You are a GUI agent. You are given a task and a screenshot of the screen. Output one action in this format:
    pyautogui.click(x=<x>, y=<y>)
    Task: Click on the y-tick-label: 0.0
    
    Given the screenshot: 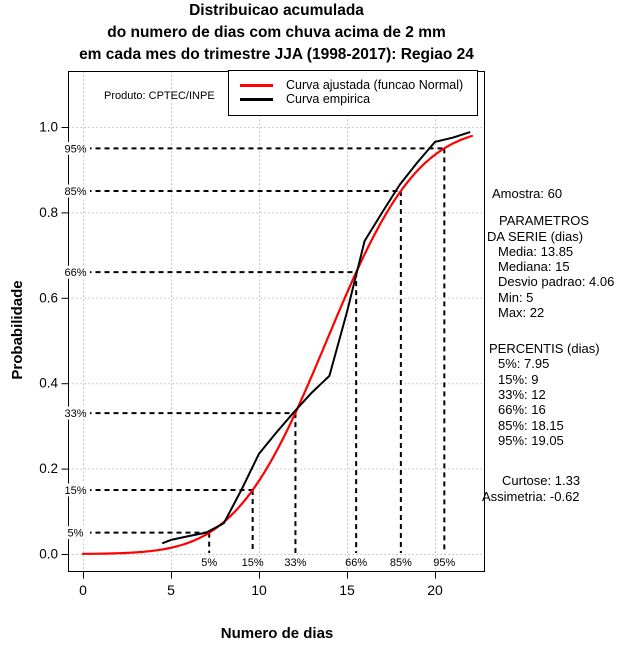 What is the action you would take?
    pyautogui.click(x=48, y=554)
    